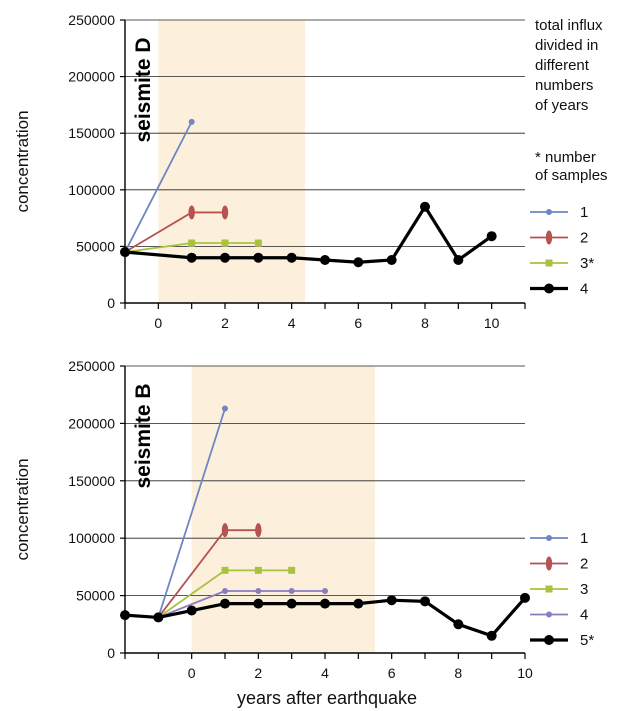 The image size is (627, 711). I want to click on note-line: different, so click(562, 65).